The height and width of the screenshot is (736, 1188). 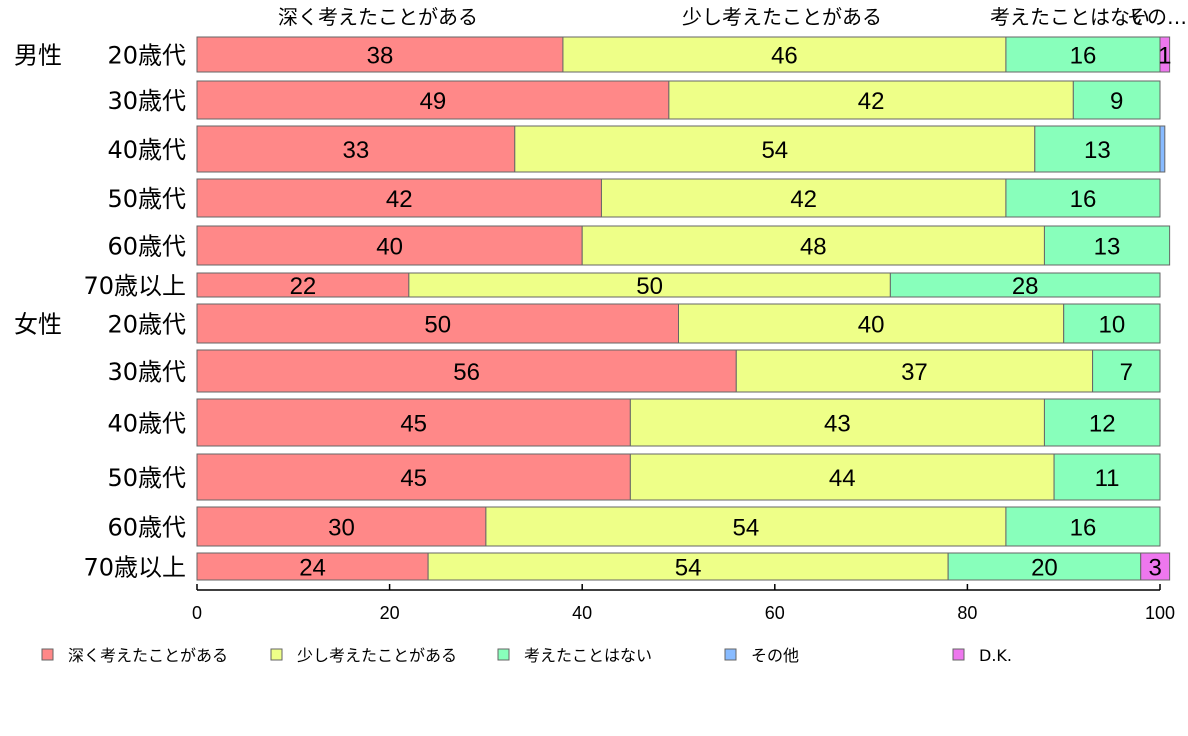 What do you see at coordinates (967, 613) in the screenshot?
I see `x-tick-label: 80` at bounding box center [967, 613].